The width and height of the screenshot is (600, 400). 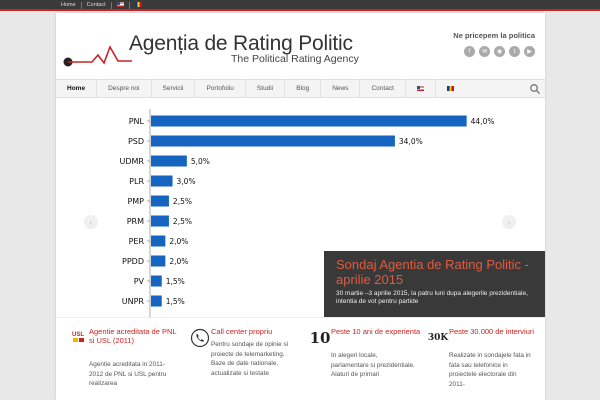 What do you see at coordinates (160, 201) in the screenshot?
I see `bar-pmp` at bounding box center [160, 201].